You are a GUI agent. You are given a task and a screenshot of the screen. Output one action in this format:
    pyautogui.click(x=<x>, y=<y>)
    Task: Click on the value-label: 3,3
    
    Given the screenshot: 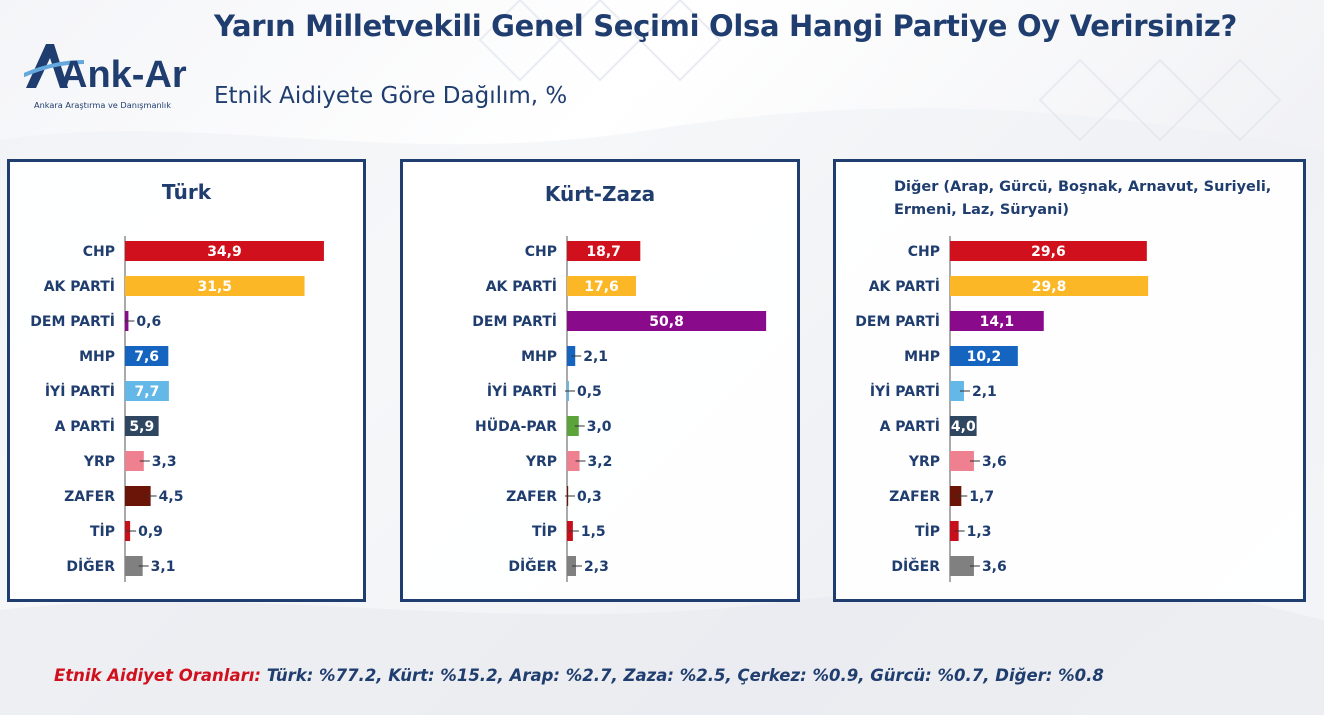 What is the action you would take?
    pyautogui.click(x=164, y=462)
    